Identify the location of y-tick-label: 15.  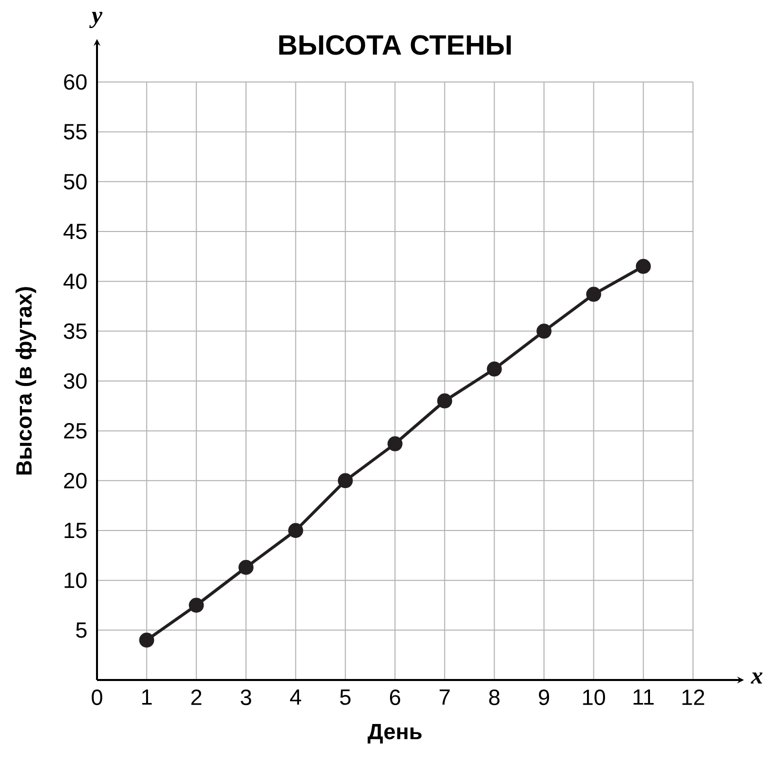
(75, 530).